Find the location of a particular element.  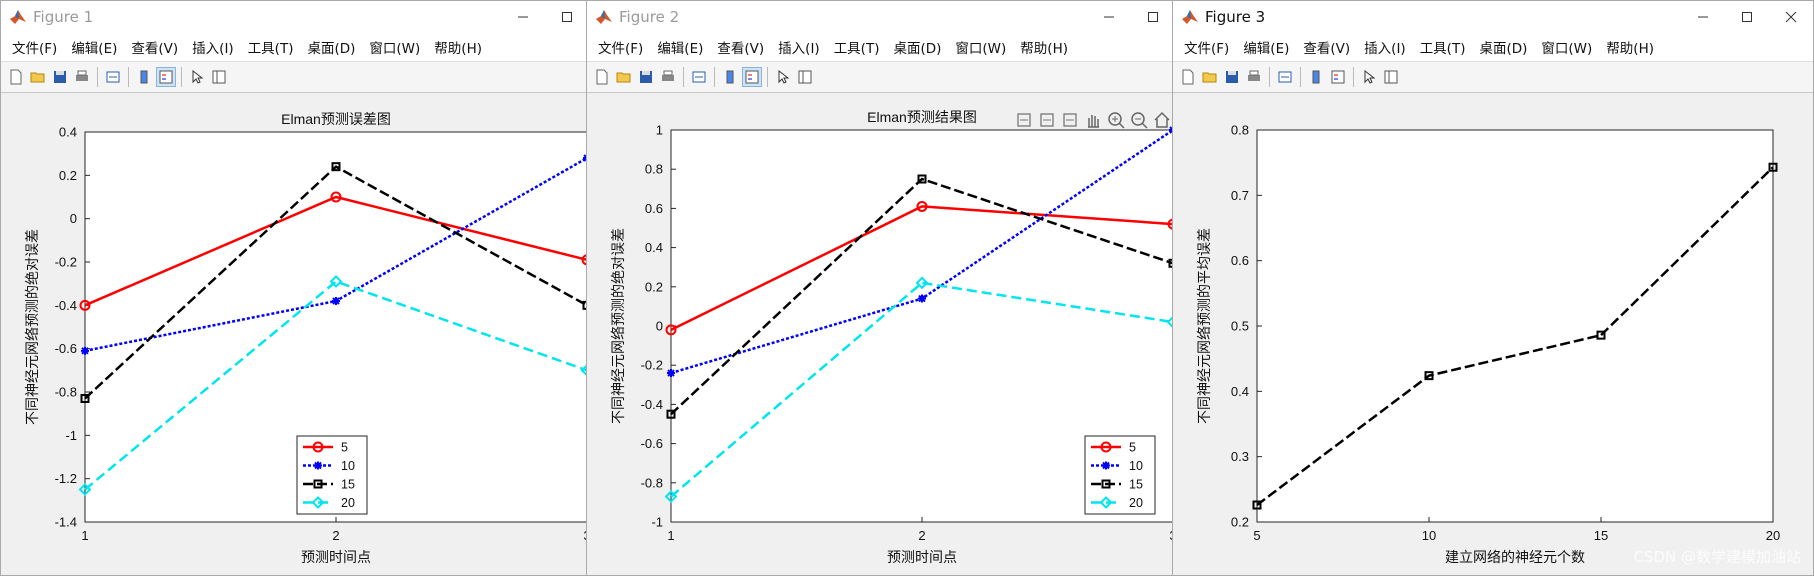

y-tick-label: -0.4 is located at coordinates (66, 305).